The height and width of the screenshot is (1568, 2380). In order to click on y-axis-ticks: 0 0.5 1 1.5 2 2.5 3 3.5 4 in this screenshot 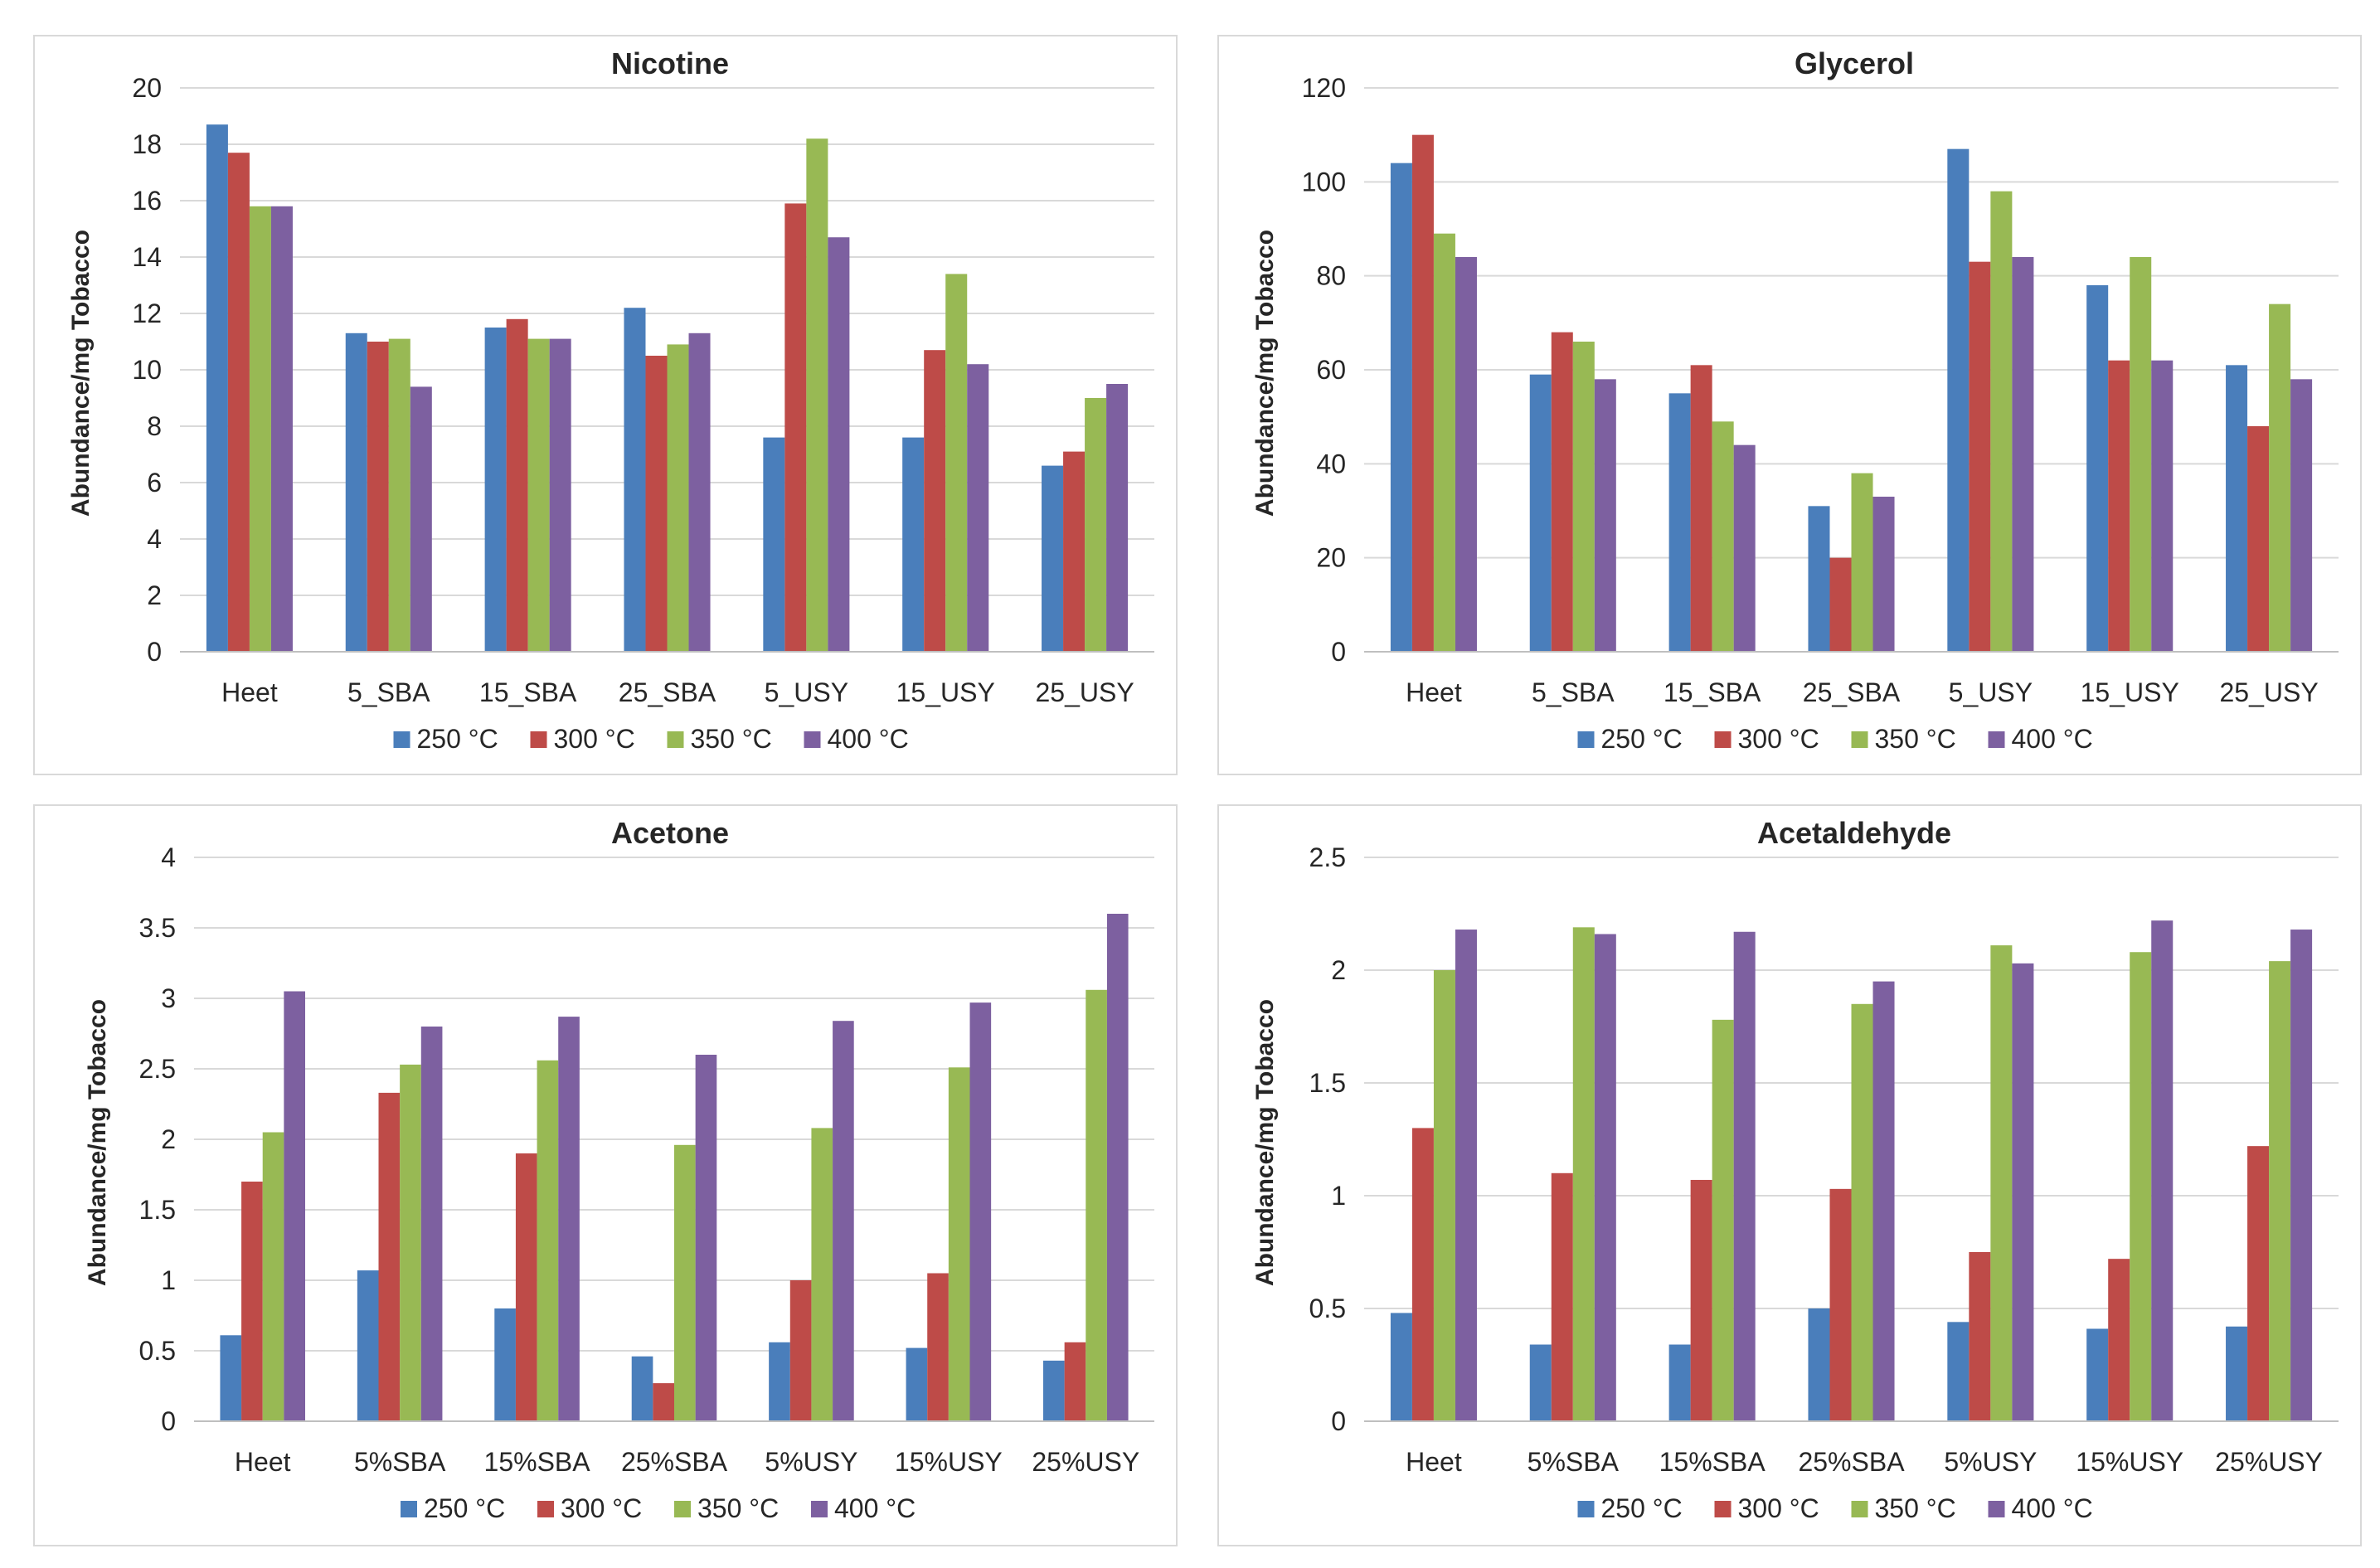, I will do `click(157, 1139)`.